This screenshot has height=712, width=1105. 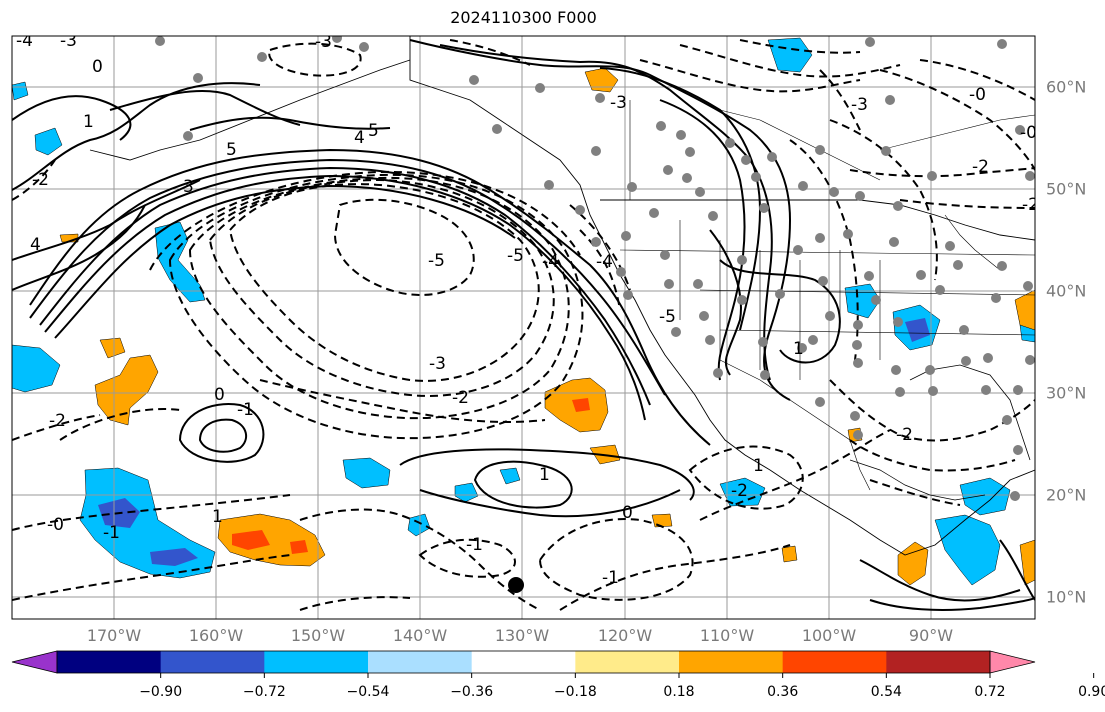 I want to click on marker-point, so click(x=516, y=585).